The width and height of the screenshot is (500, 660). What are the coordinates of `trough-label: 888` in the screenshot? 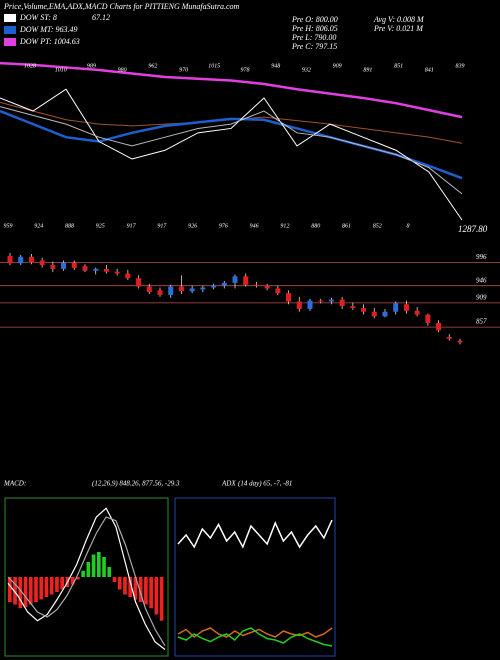 It's located at (69, 226).